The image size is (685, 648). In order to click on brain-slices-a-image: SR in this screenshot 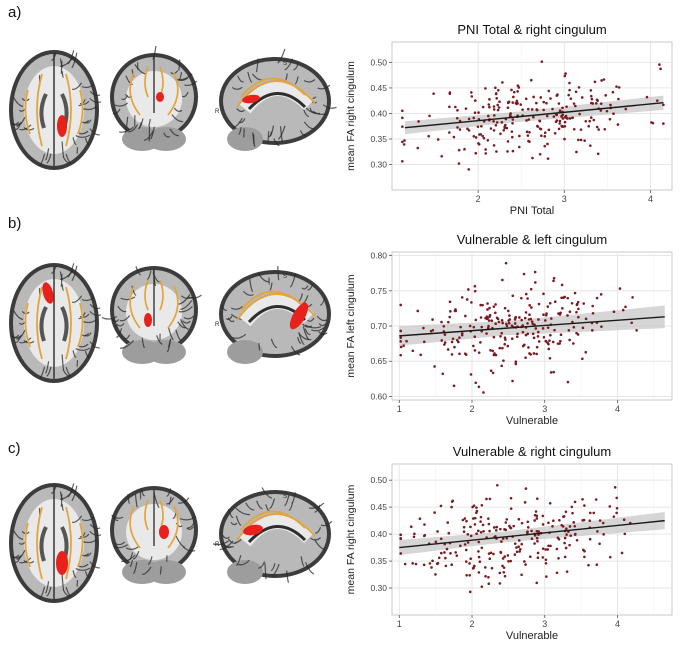, I will do `click(169, 110)`.